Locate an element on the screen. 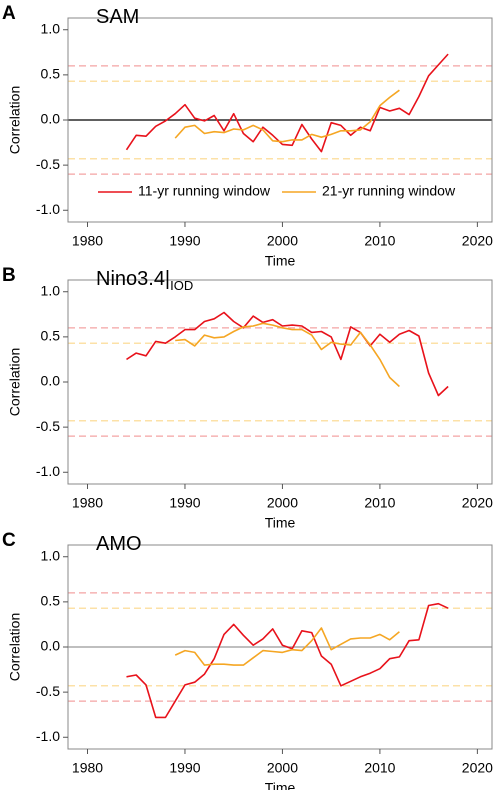 This screenshot has width=498, height=790. panel-title-text: SAM is located at coordinates (117, 17).